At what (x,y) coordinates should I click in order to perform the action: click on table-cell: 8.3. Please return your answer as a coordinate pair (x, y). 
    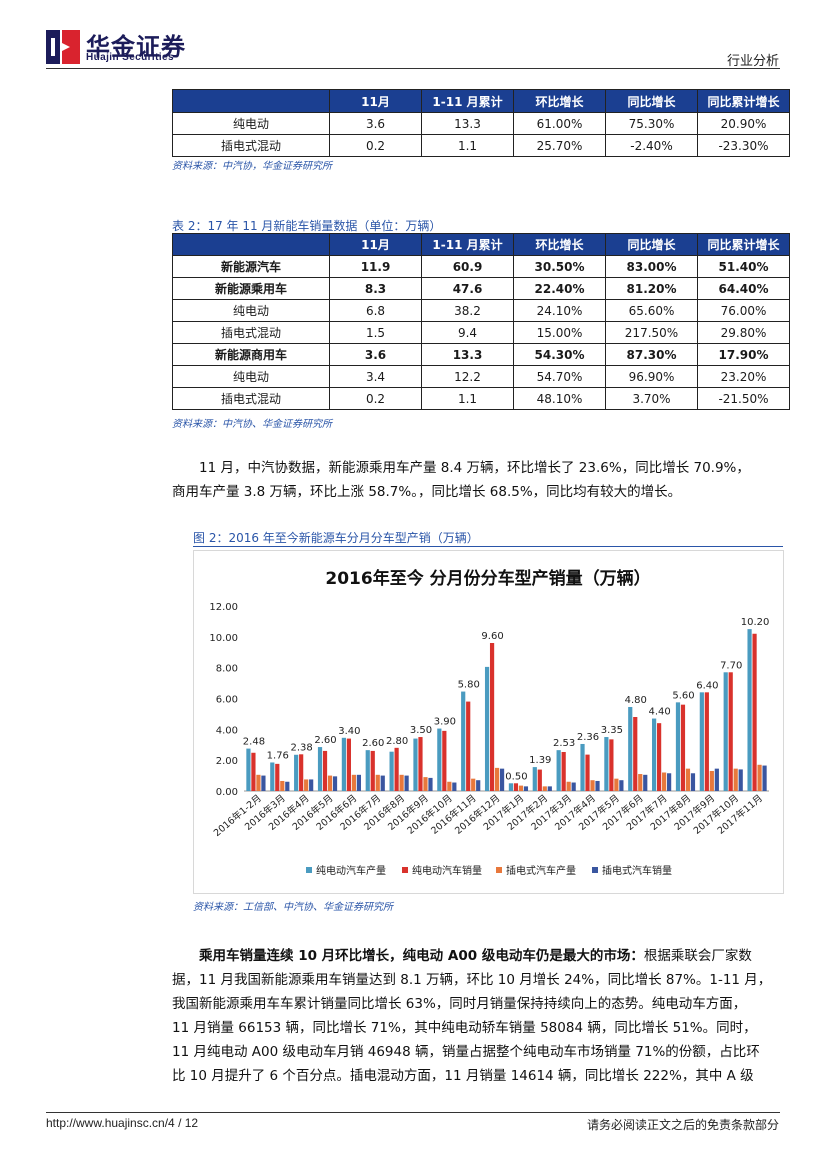
    Looking at the image, I should click on (375, 288).